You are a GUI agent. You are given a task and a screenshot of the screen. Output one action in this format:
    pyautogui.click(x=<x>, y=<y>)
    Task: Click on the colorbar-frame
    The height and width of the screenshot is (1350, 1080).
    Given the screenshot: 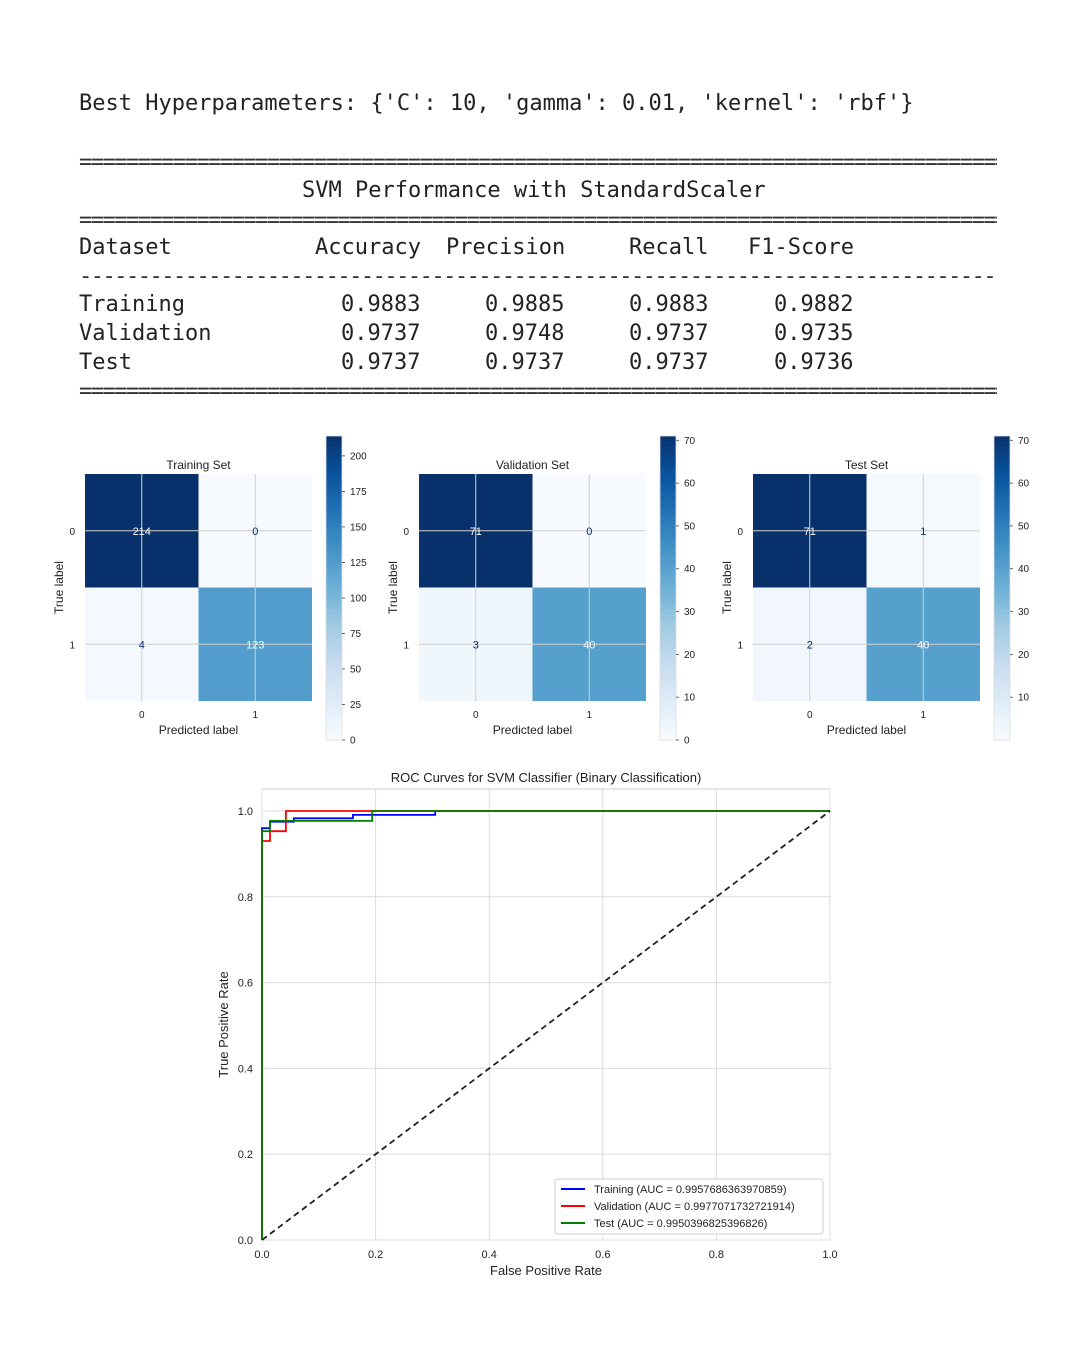 What is the action you would take?
    pyautogui.click(x=668, y=588)
    